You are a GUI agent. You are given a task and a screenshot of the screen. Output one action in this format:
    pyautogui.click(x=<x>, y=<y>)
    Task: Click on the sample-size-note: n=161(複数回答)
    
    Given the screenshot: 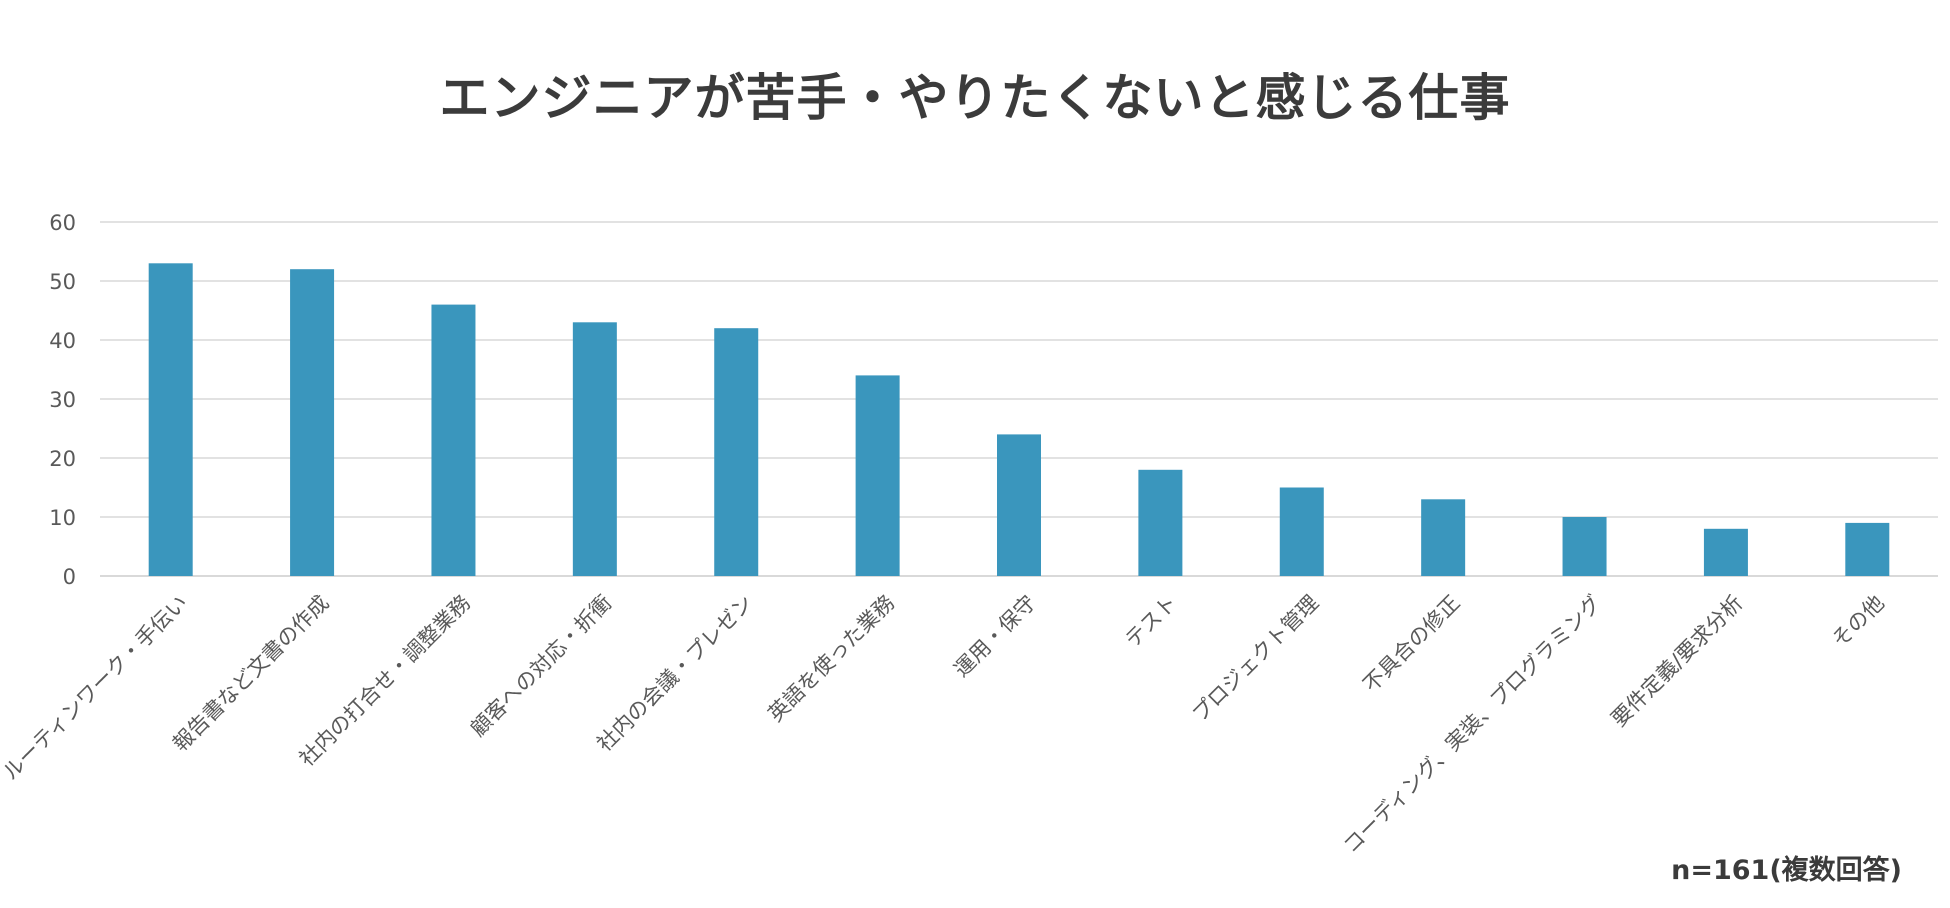 What is the action you would take?
    pyautogui.click(x=1786, y=870)
    